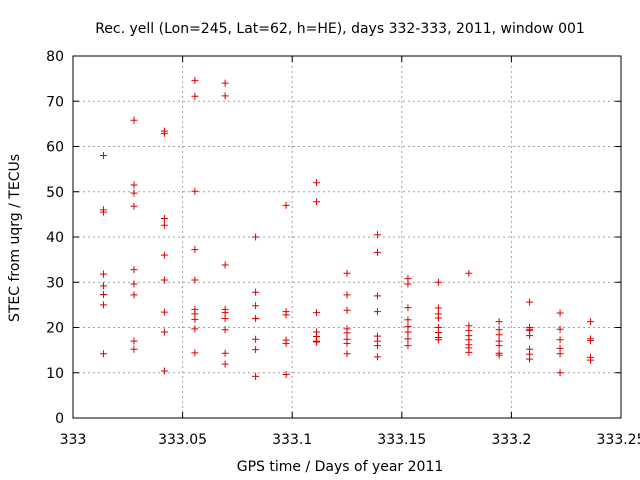 This screenshot has width=640, height=480. I want to click on y-tick-label: 0, so click(59, 419).